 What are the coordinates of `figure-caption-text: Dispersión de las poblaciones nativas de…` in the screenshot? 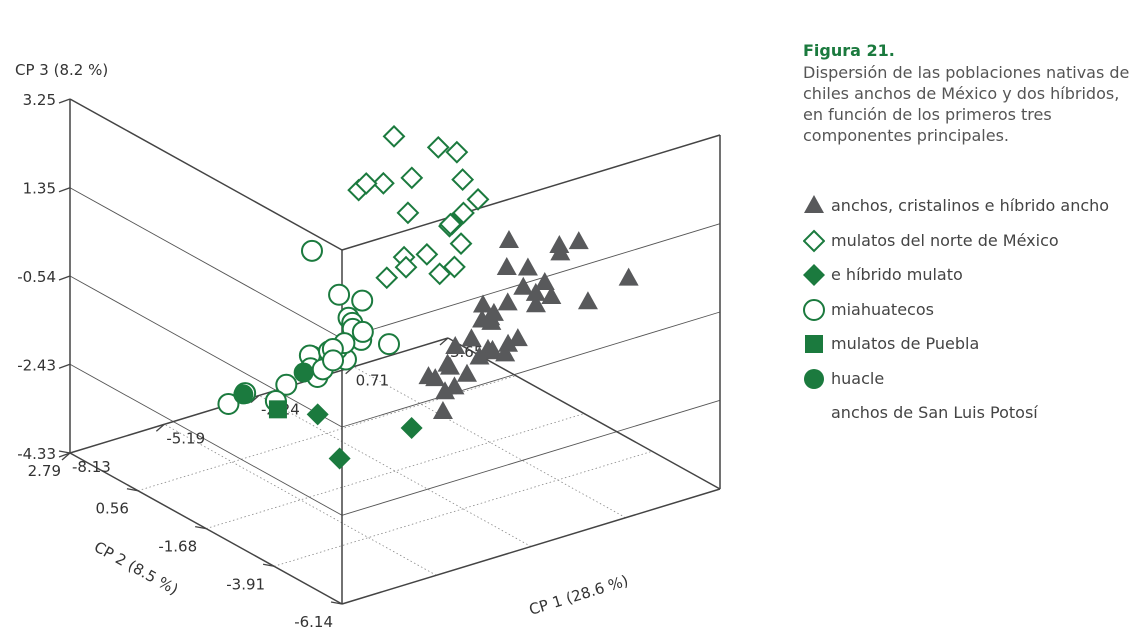 It's located at (966, 104).